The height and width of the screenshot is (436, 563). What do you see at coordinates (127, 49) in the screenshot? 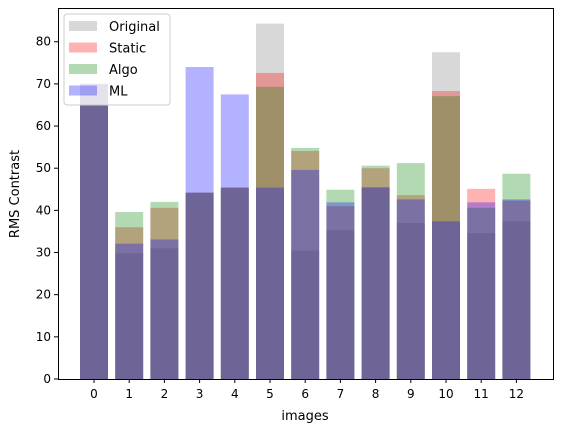
I see `legend-label-static: Static` at bounding box center [127, 49].